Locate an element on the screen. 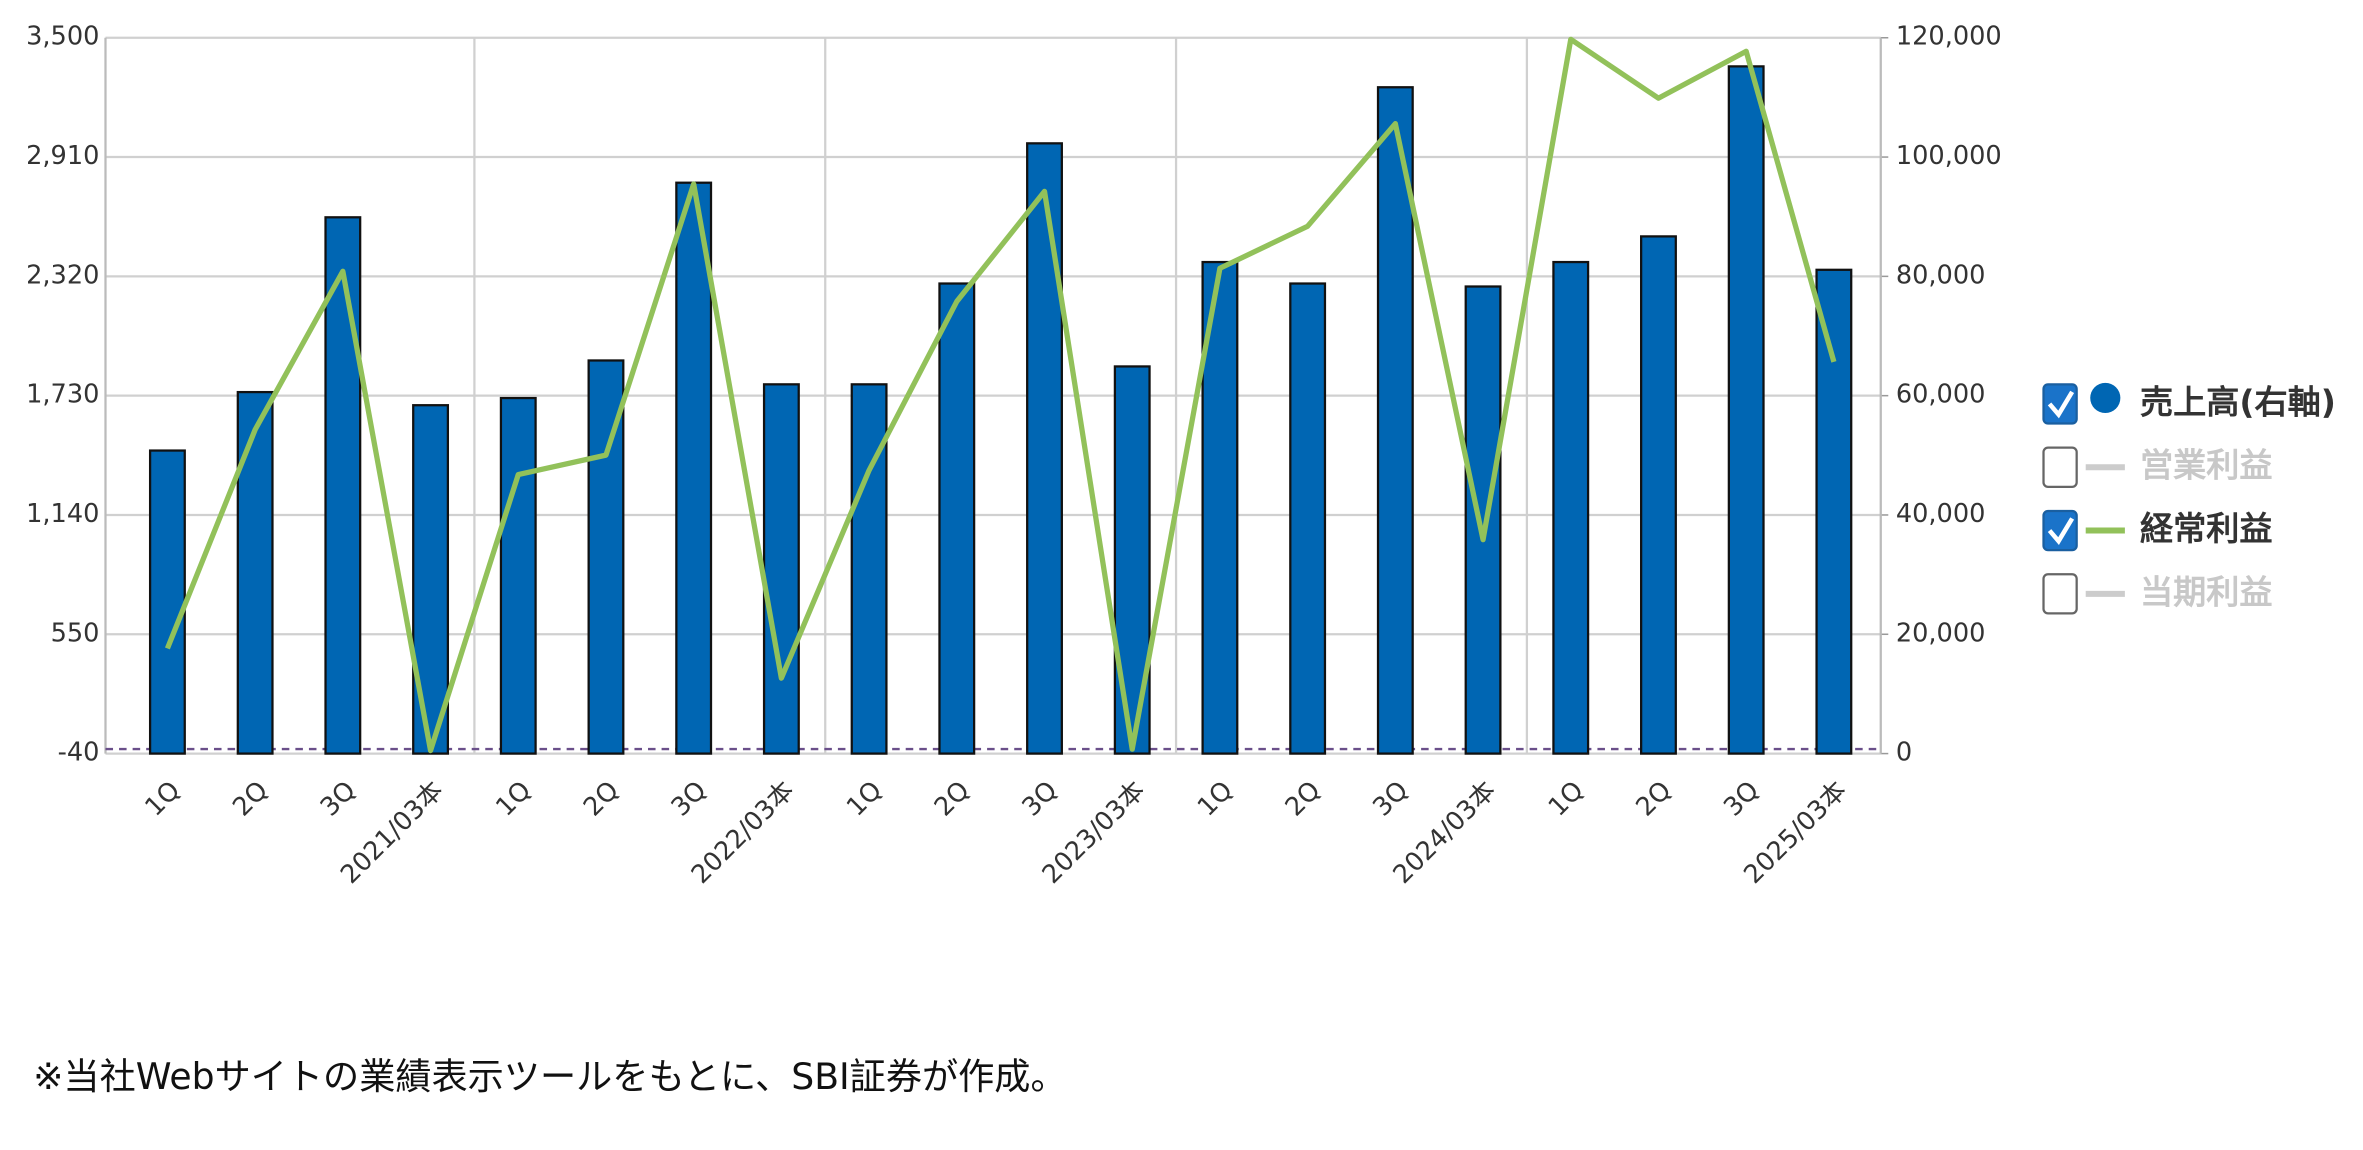 Image resolution: width=2363 pixels, height=1150 pixels. y-tick-label: 2,320 is located at coordinates (62, 275).